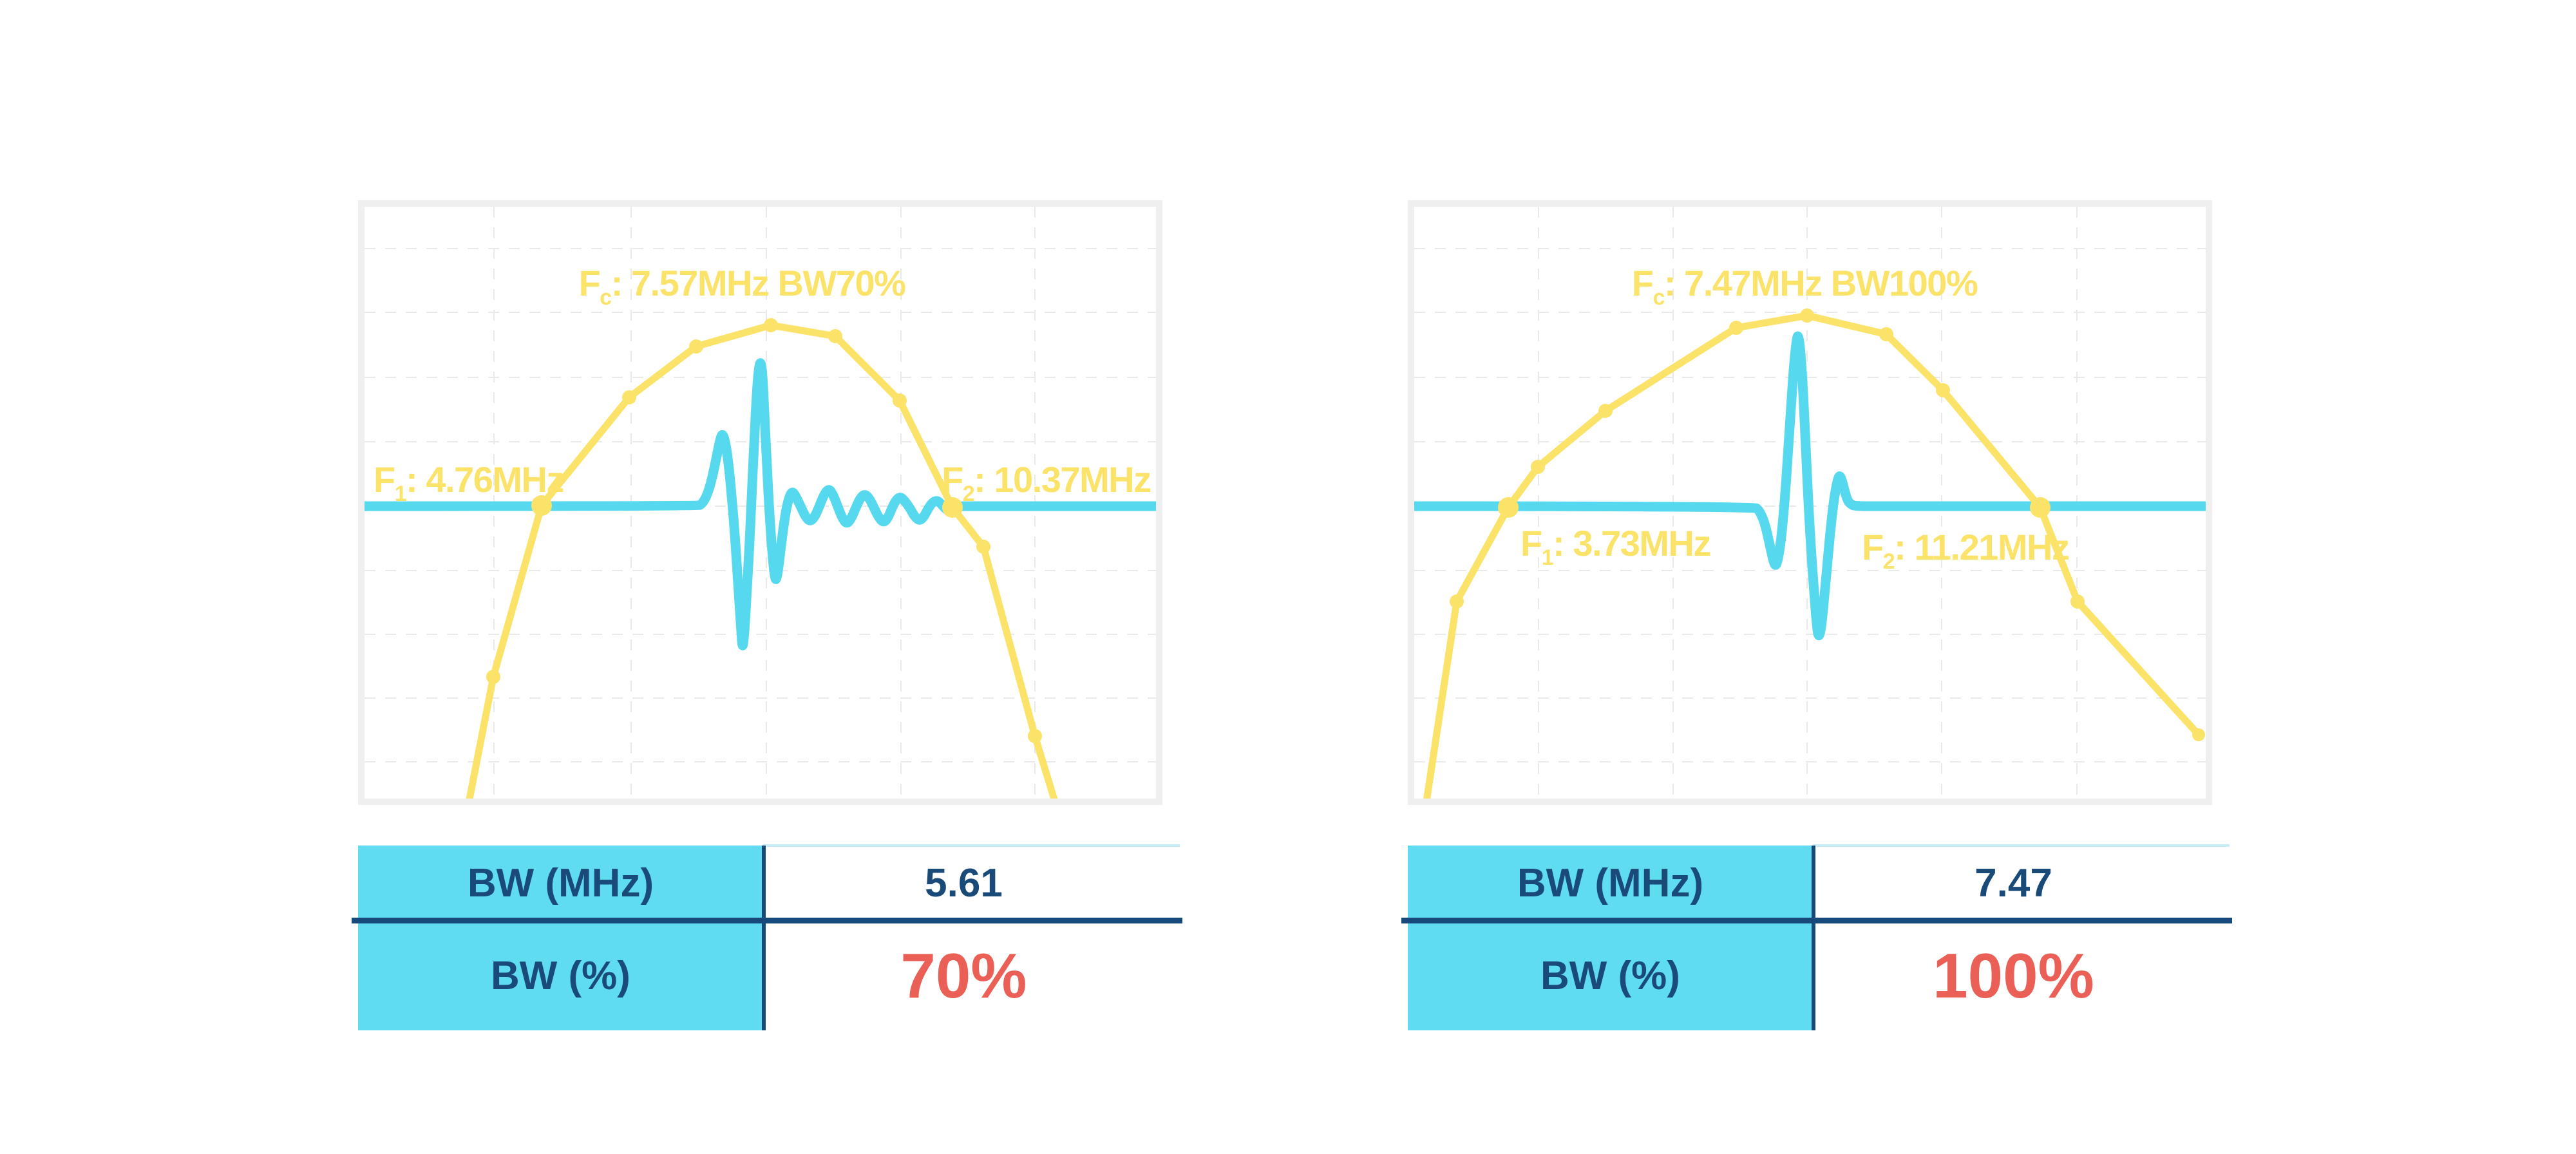 Image resolution: width=2576 pixels, height=1154 pixels. I want to click on fc-label: Fc: 7.47MHz BW100%, so click(1805, 286).